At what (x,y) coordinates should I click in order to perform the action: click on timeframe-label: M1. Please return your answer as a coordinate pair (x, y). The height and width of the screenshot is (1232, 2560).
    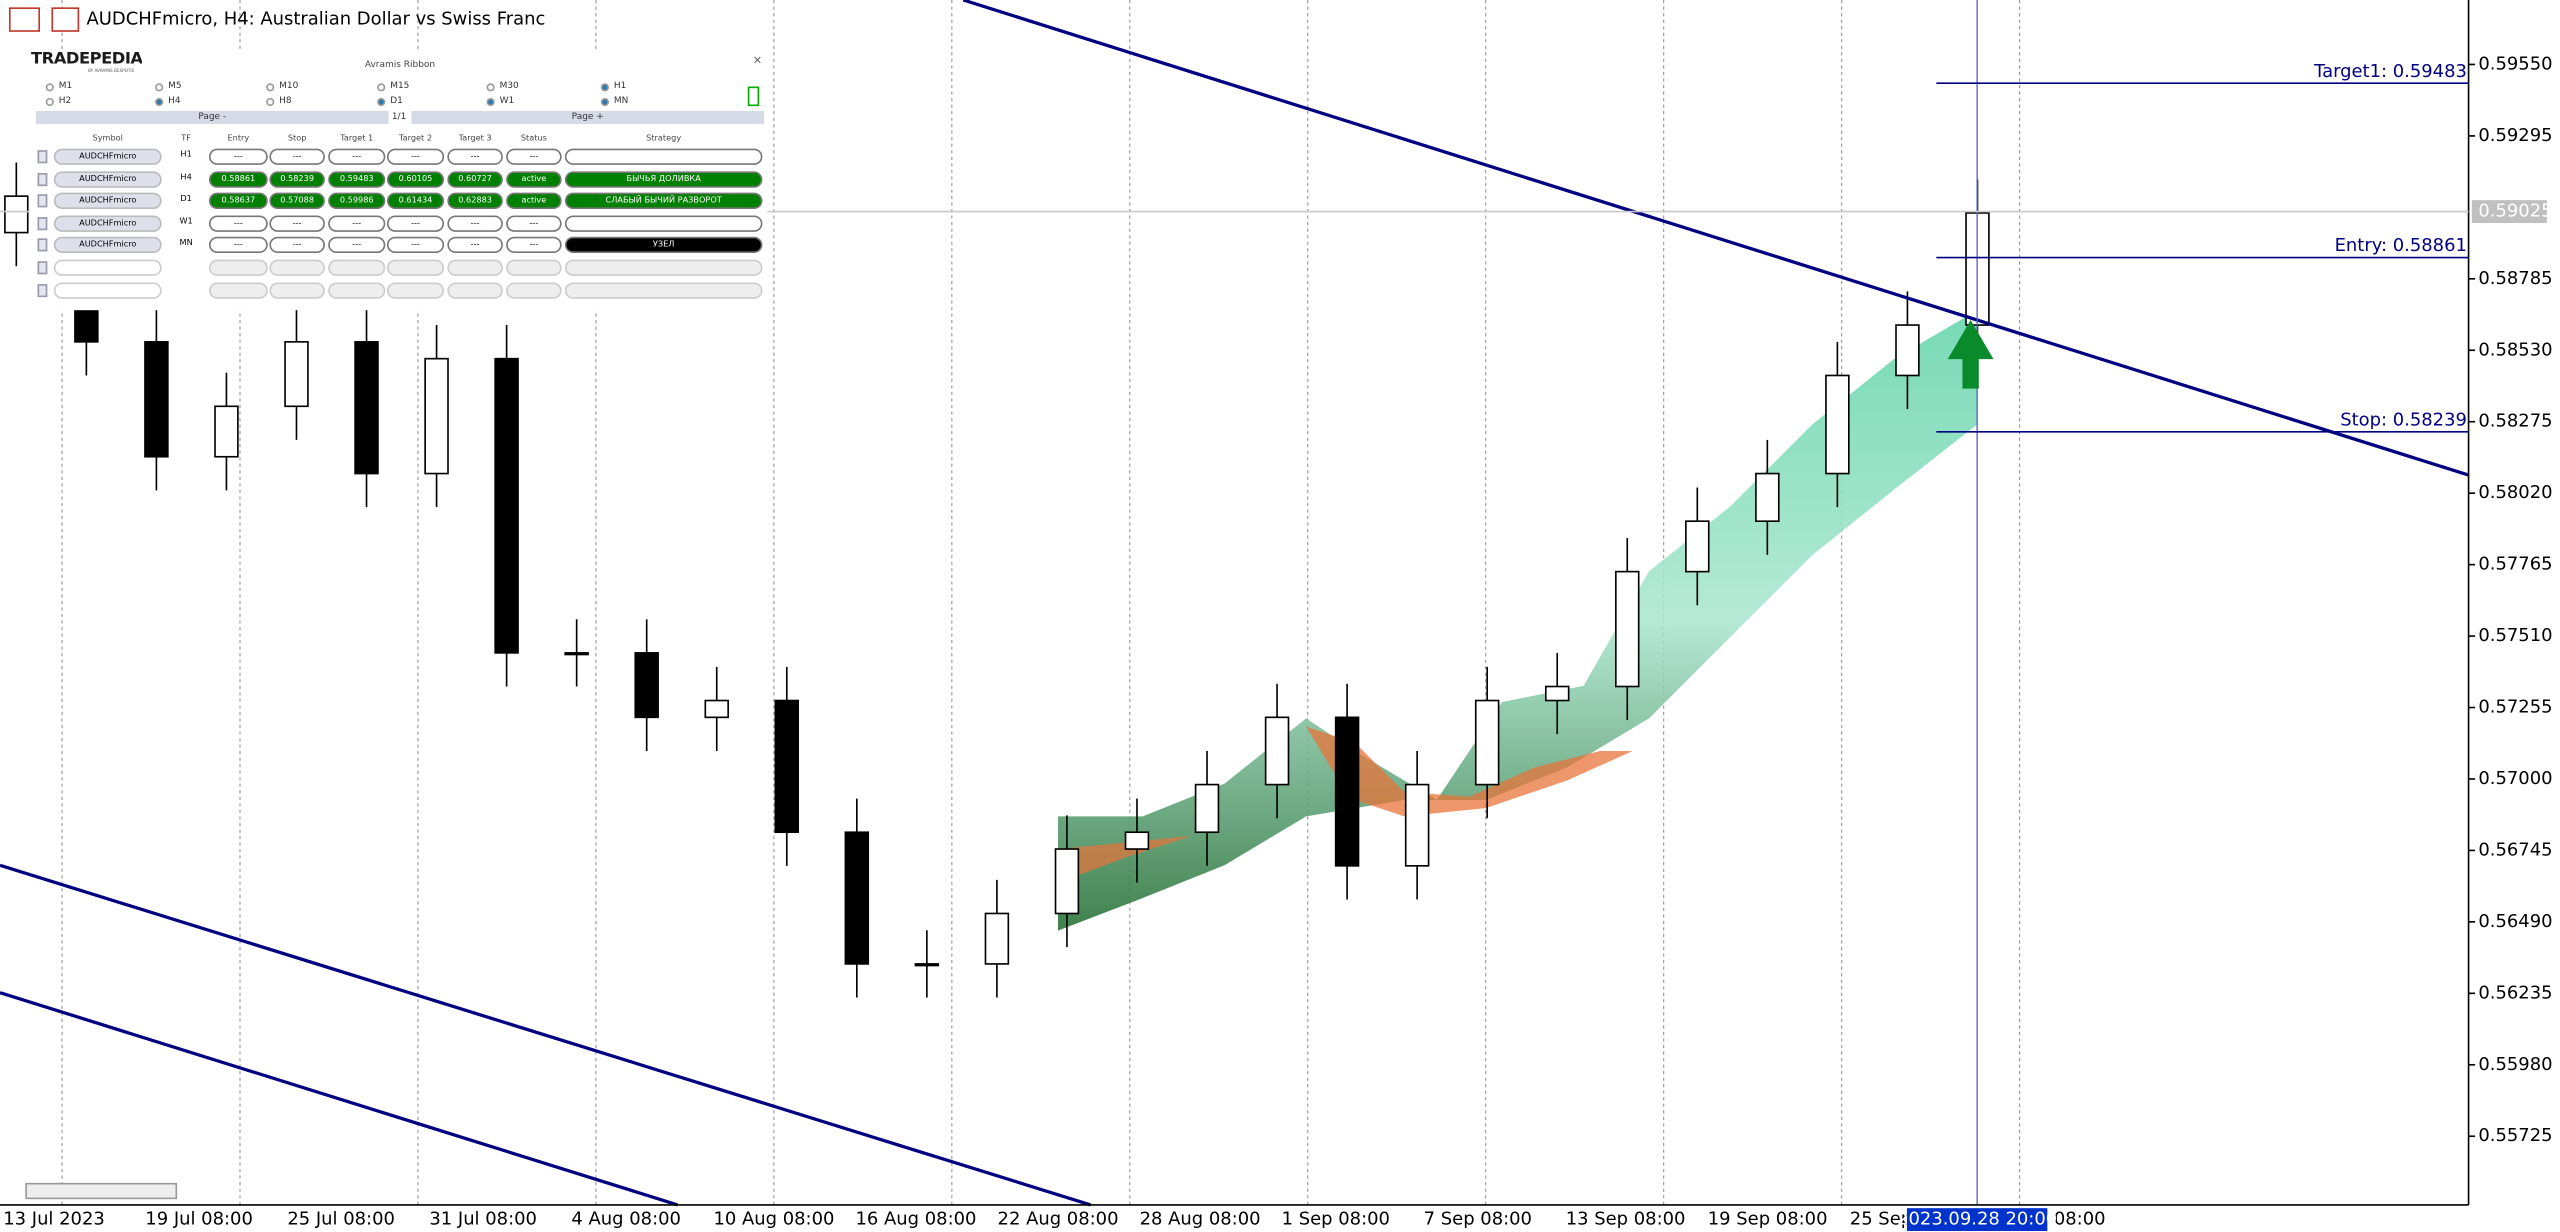
    Looking at the image, I should click on (65, 86).